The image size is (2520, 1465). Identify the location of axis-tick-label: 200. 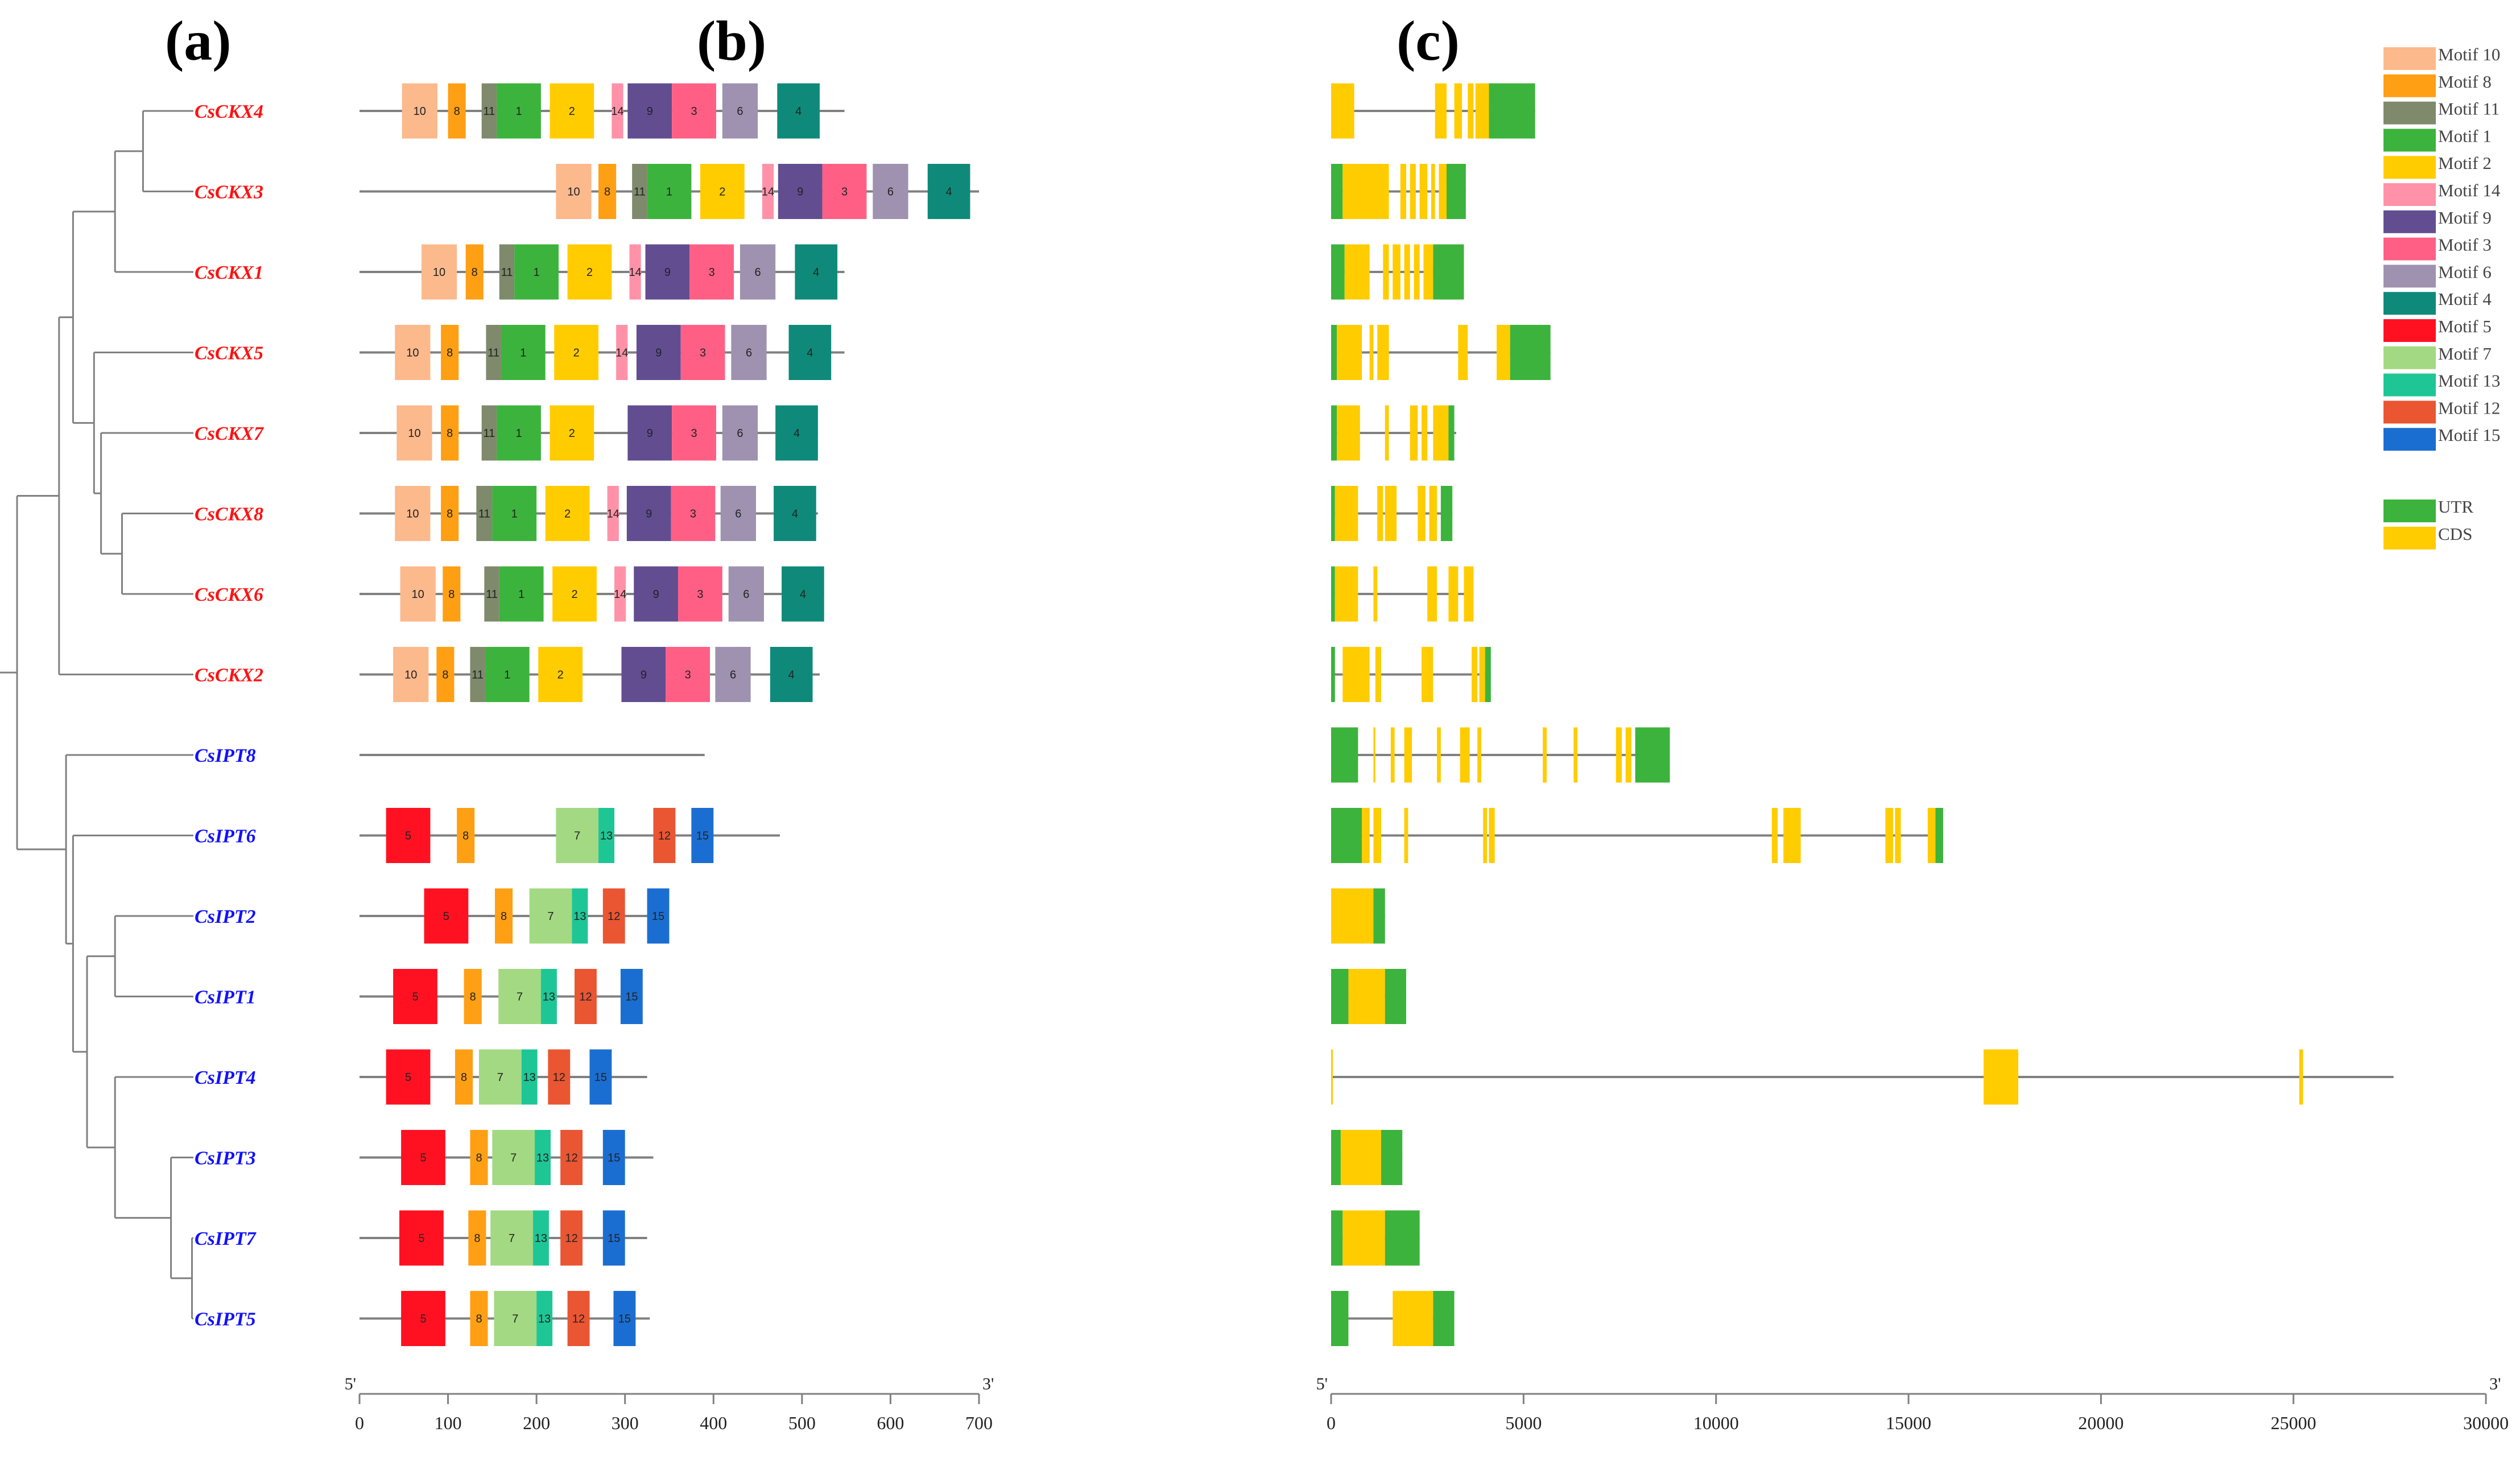
(536, 1423).